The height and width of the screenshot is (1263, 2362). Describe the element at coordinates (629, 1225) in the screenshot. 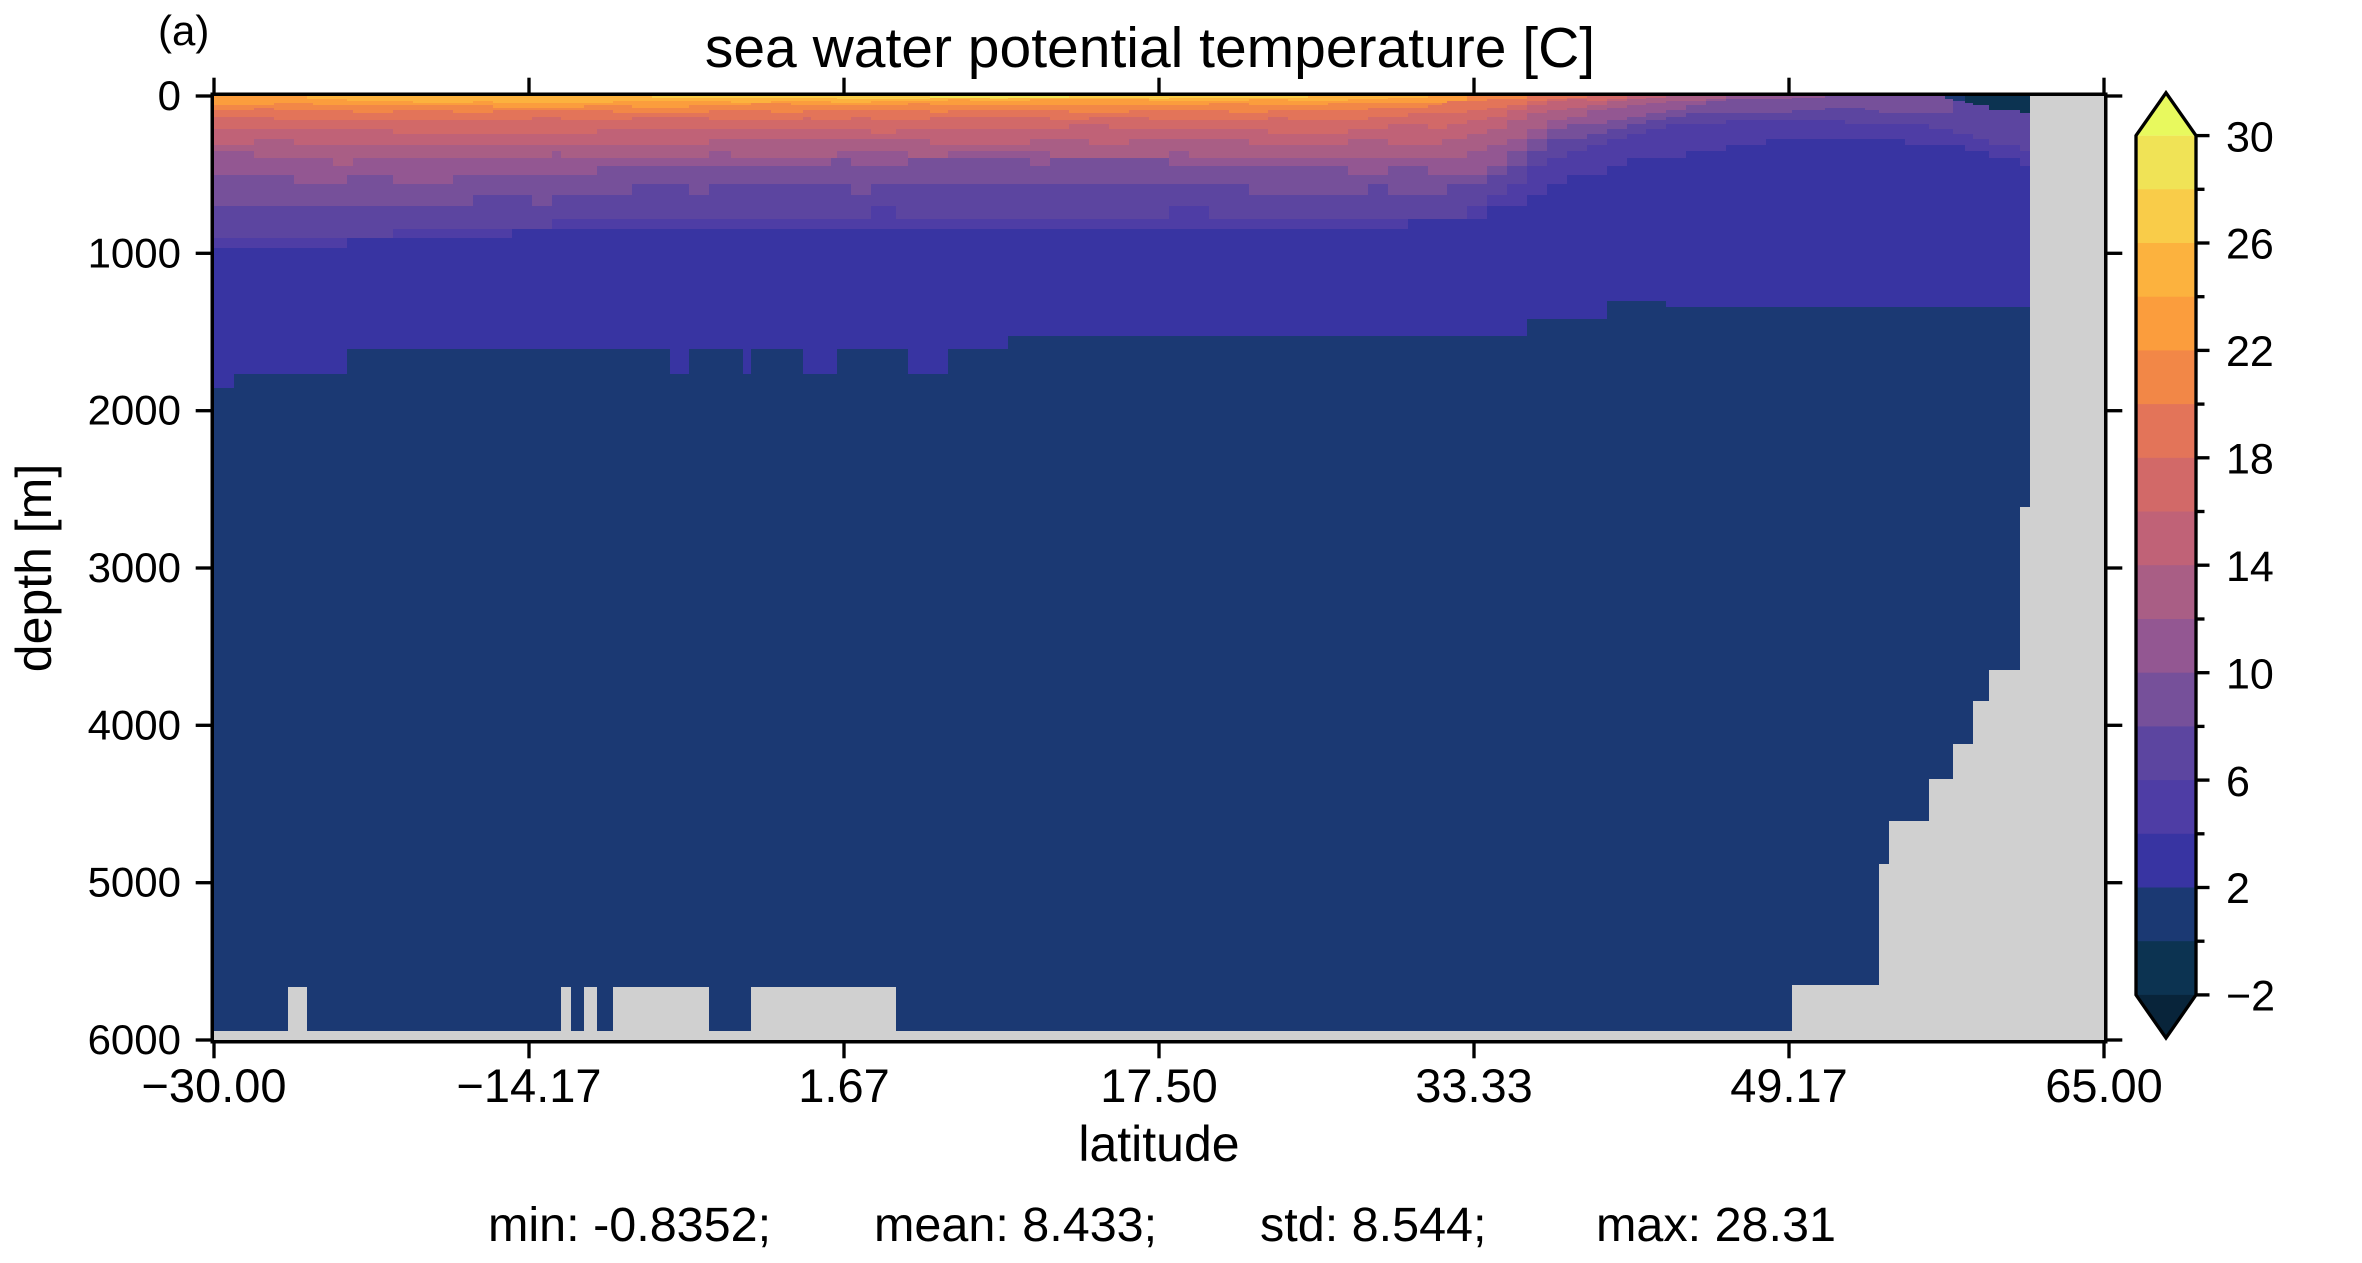

I see `svg-text: min: -0.8352;` at that location.